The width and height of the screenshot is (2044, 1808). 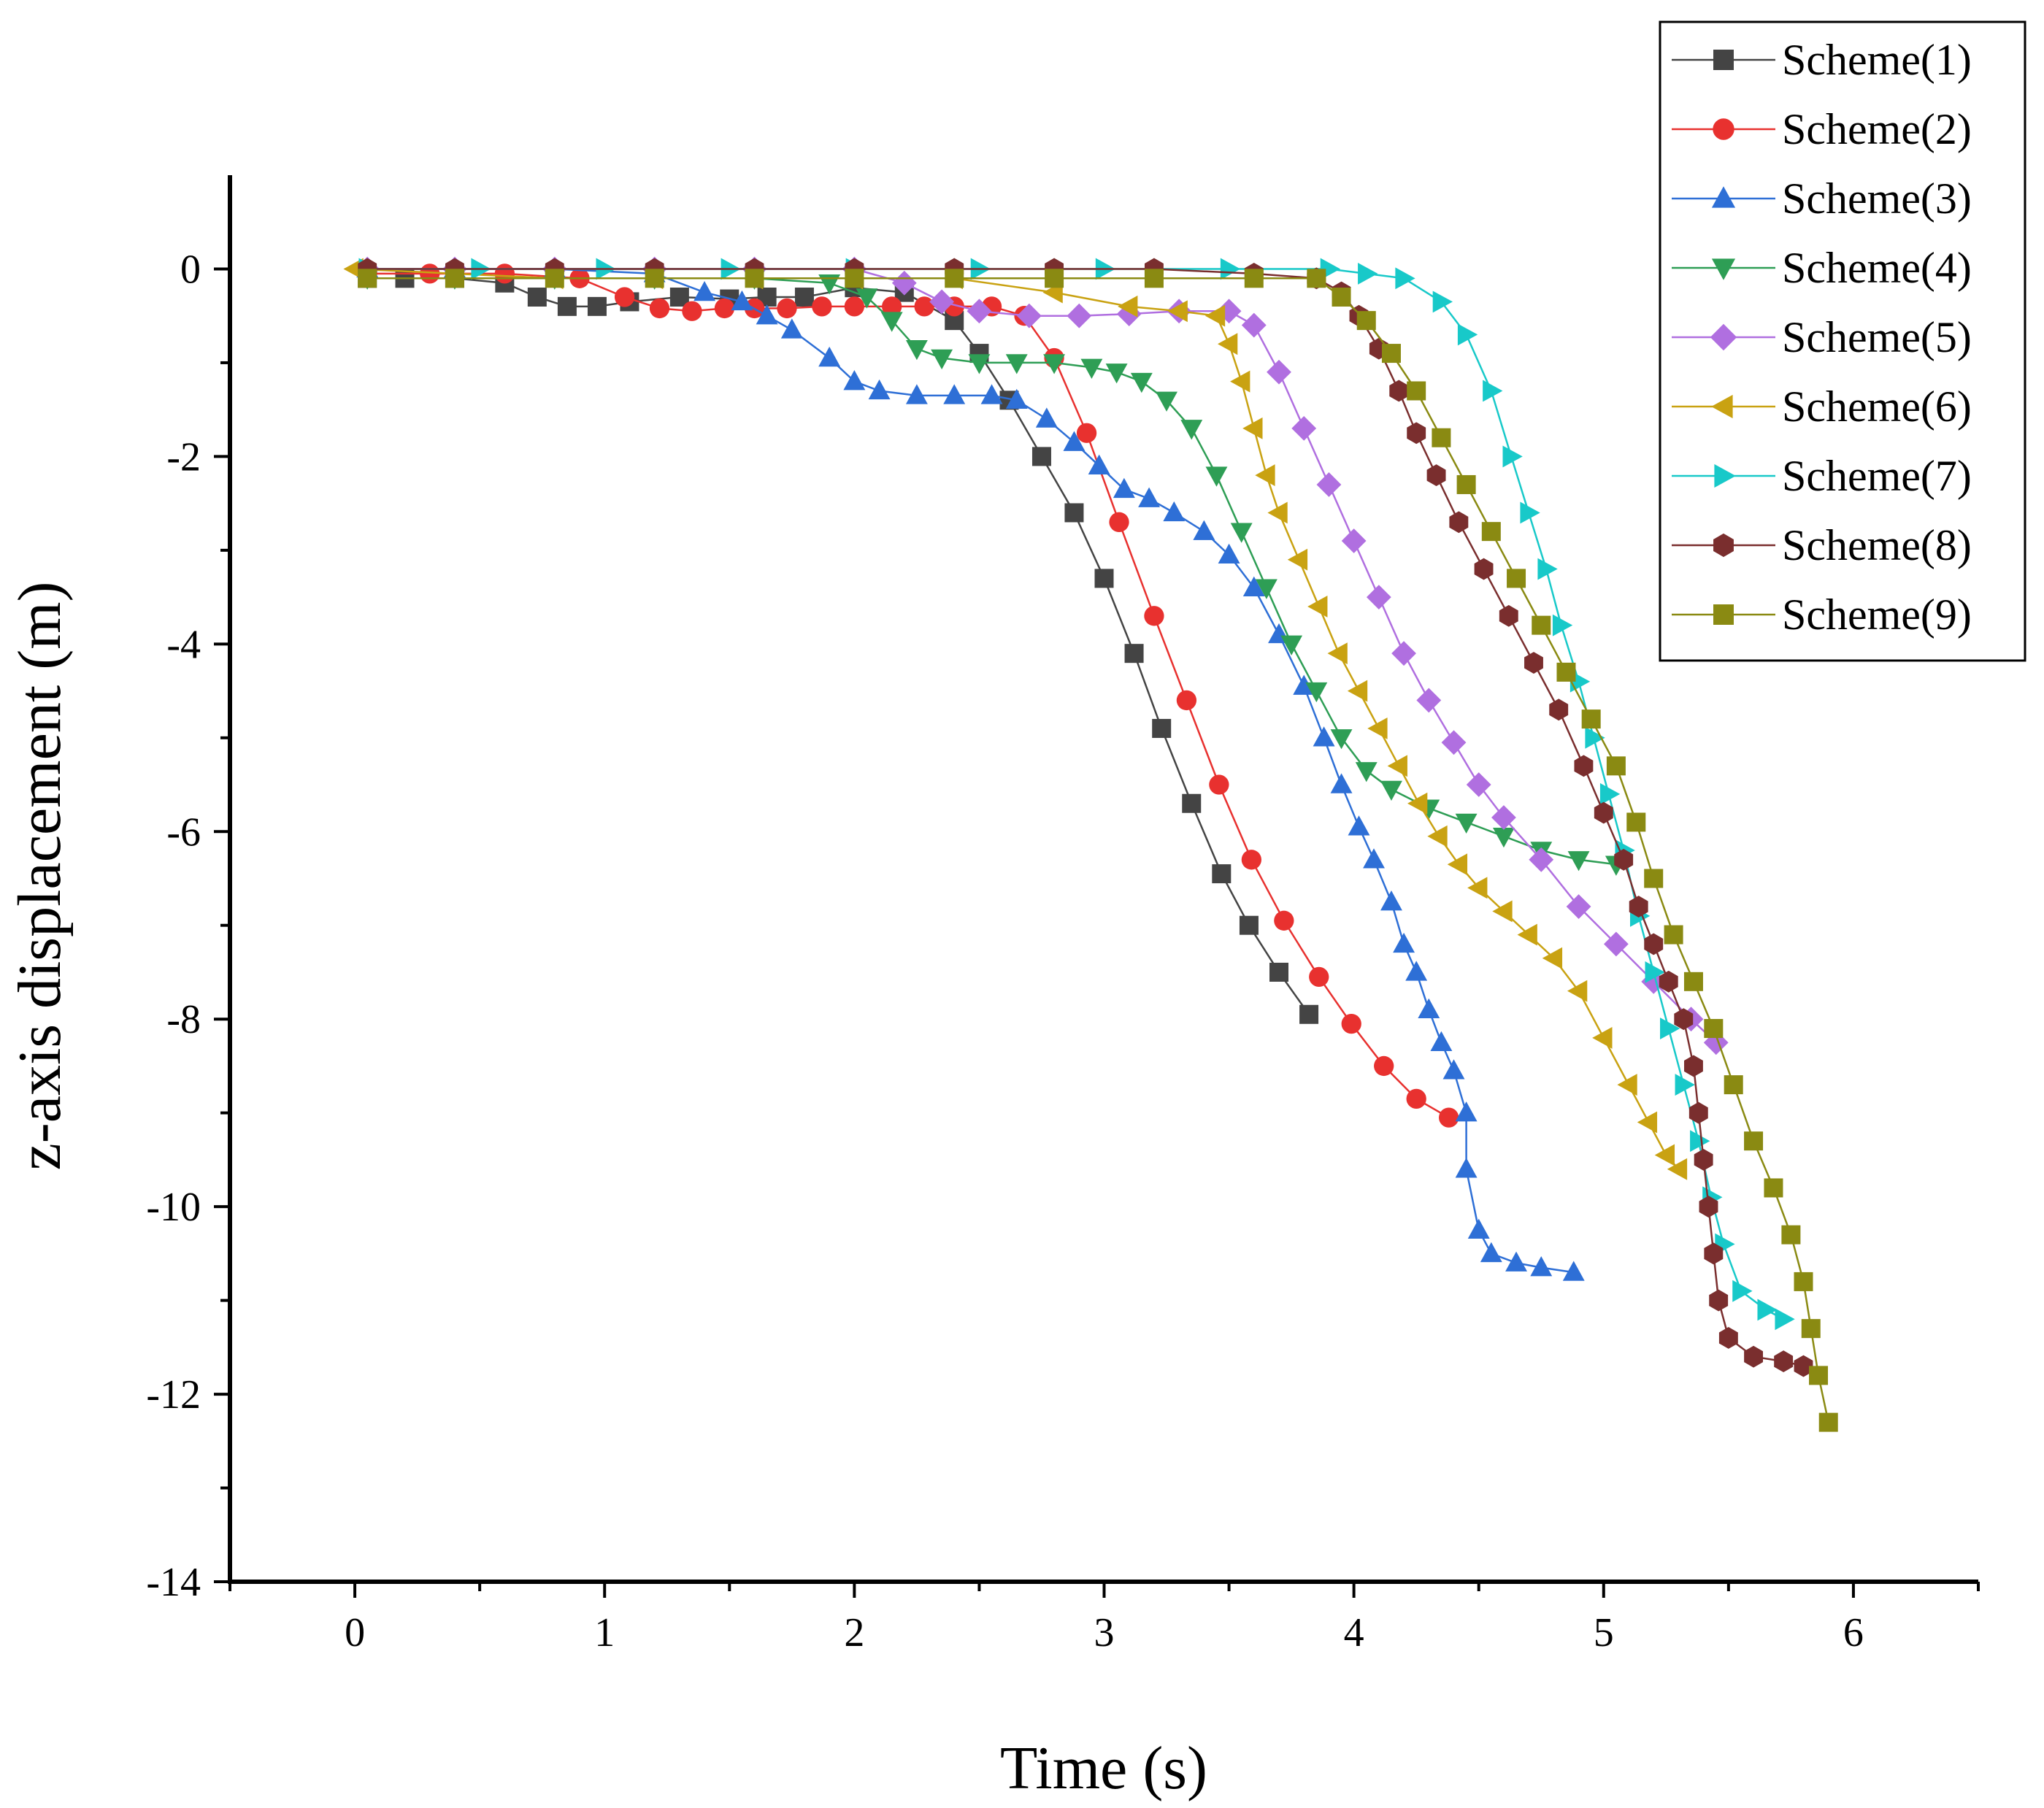 What do you see at coordinates (1104, 1632) in the screenshot?
I see `x-tick-label: 3` at bounding box center [1104, 1632].